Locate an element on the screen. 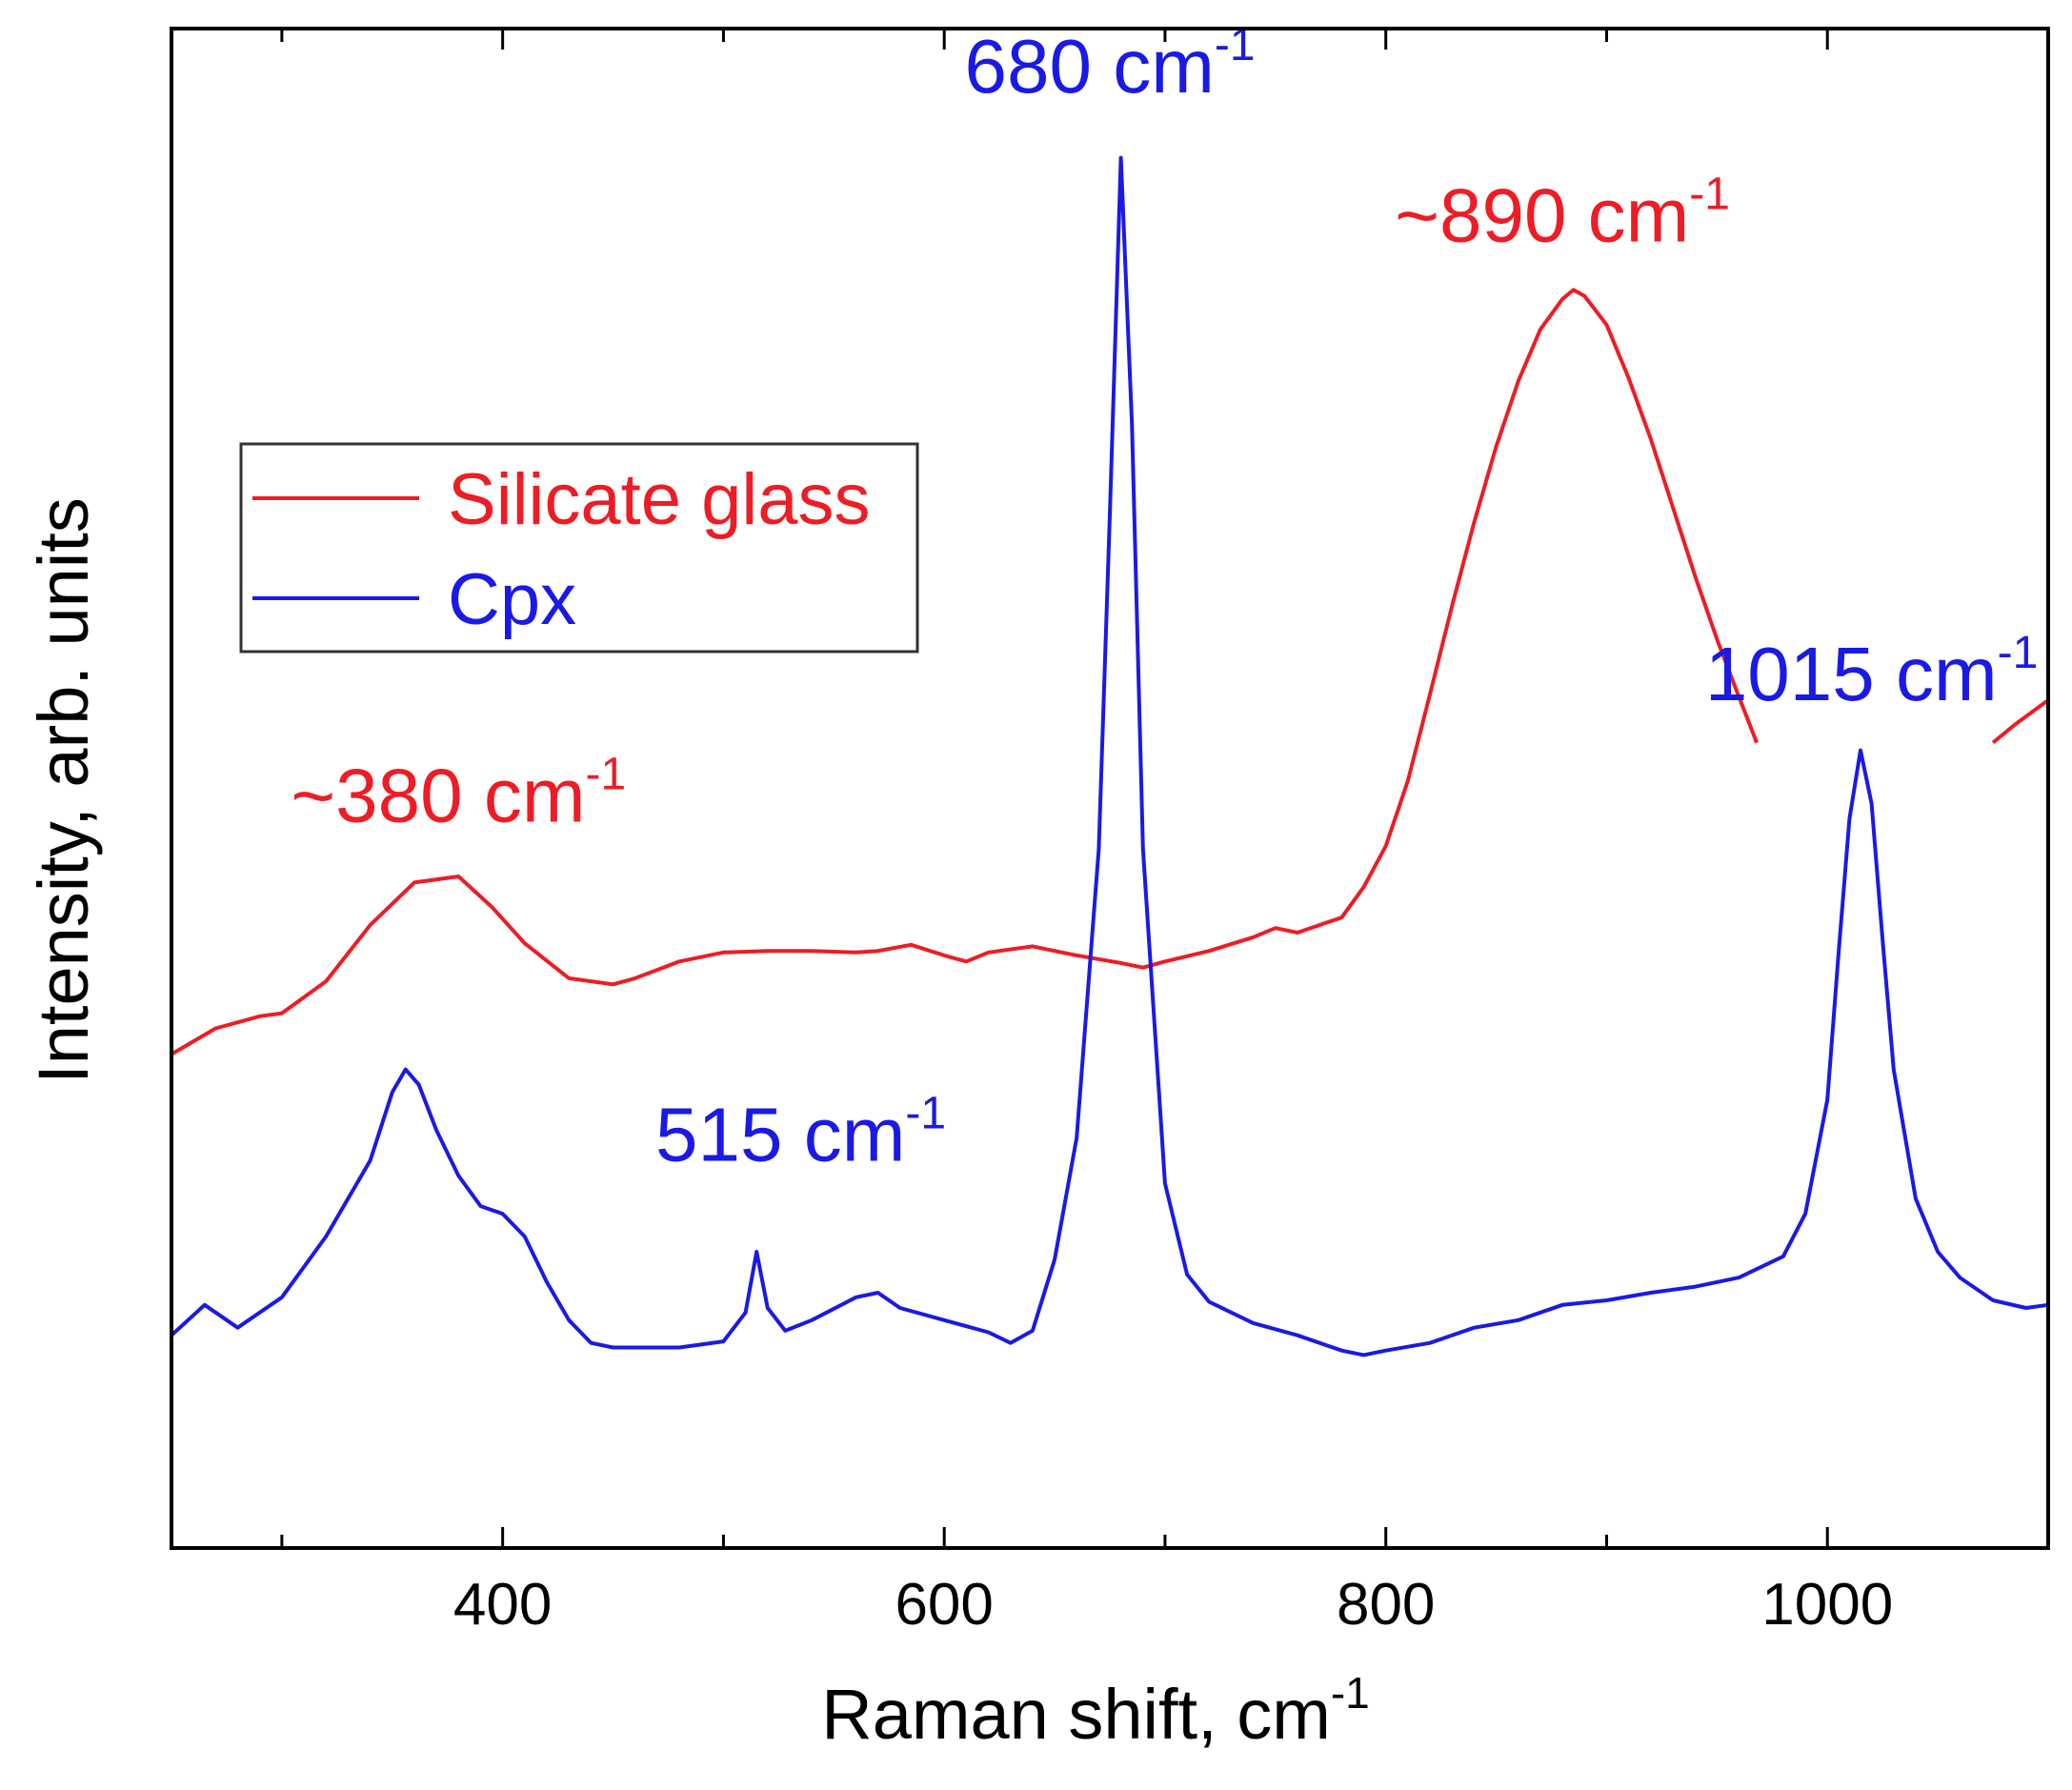 The image size is (2072, 1790). legend-label-silicate-glass: Silicate glass is located at coordinates (660, 500).